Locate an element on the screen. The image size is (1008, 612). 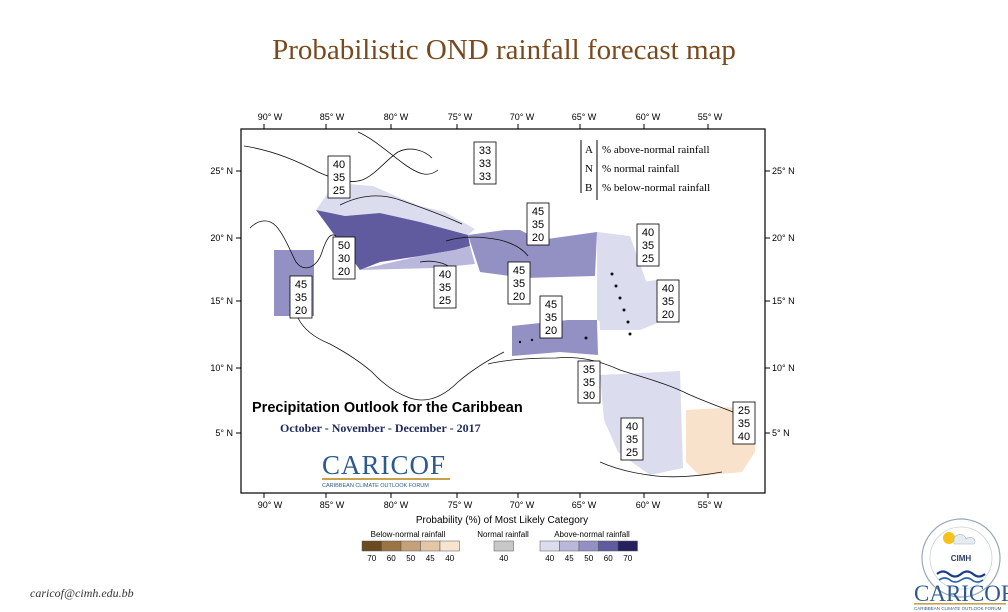
key-letter-b: B is located at coordinates (588, 188).